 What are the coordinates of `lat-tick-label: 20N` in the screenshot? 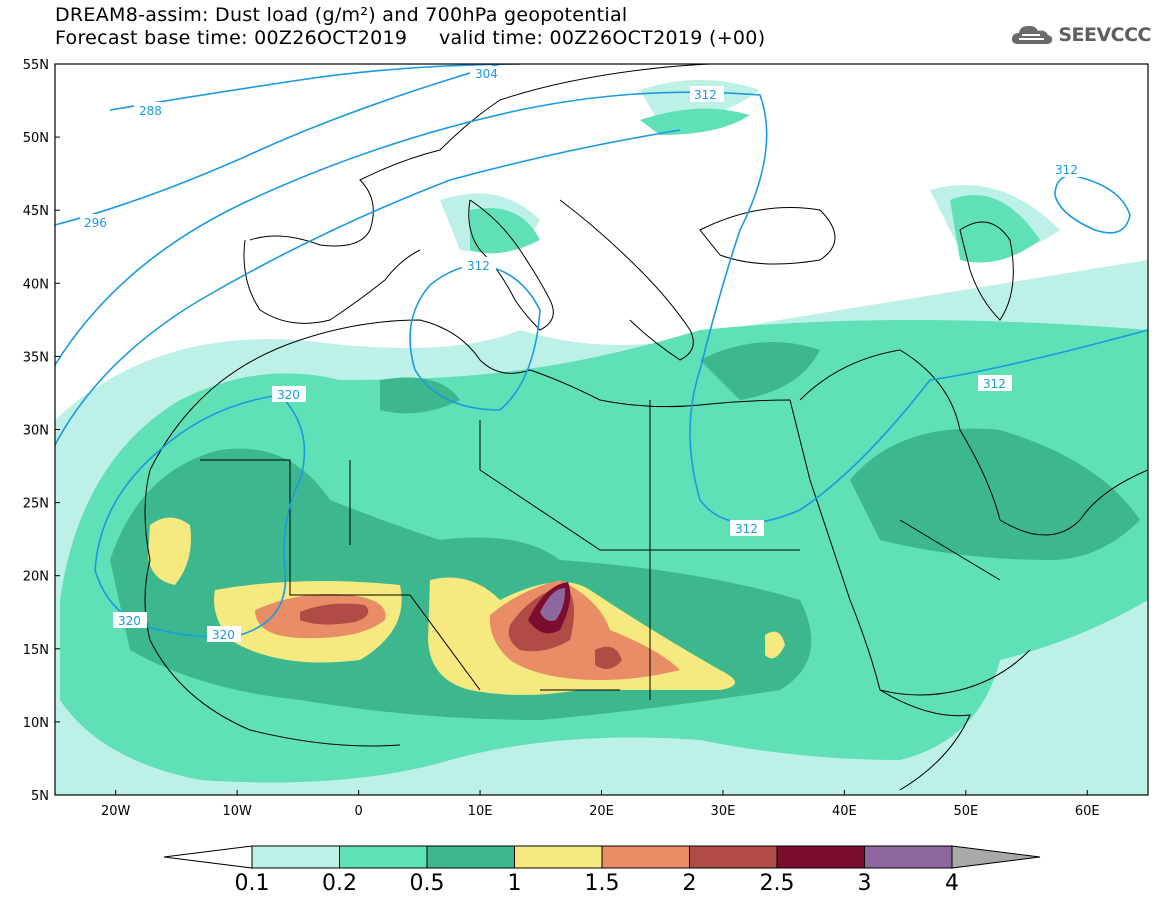 It's located at (36, 577).